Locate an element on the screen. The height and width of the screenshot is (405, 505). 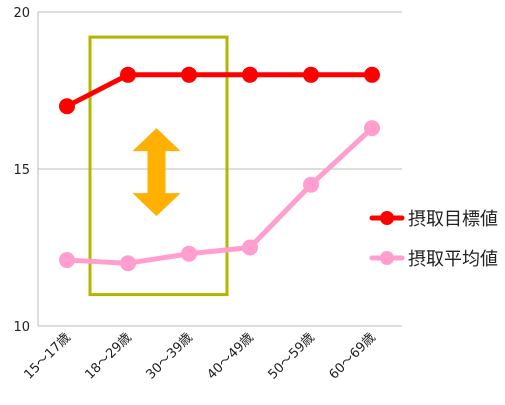
x-tick-label: 15～17歳 is located at coordinates (47, 356).